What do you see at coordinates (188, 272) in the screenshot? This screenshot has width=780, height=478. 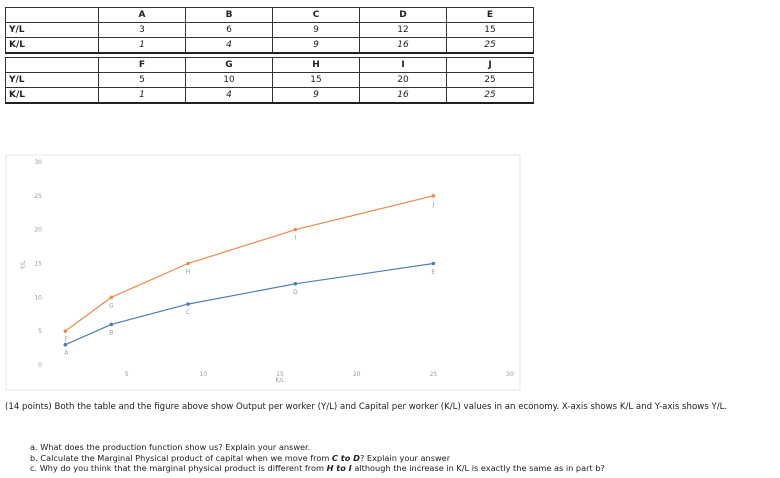 I see `point-label: H` at bounding box center [188, 272].